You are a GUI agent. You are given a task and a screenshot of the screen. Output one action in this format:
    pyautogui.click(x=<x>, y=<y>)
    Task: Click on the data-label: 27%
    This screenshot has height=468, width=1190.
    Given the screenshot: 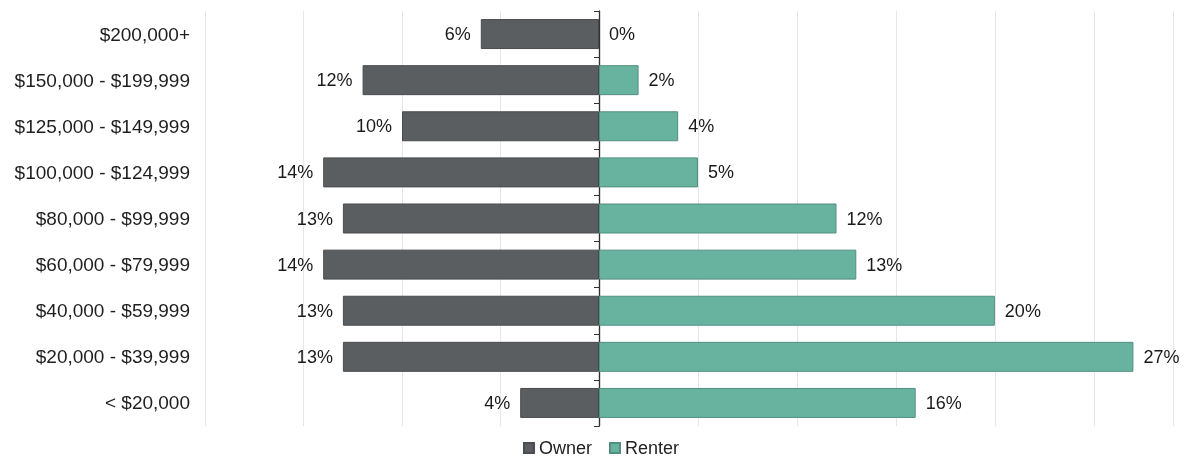 What is the action you would take?
    pyautogui.click(x=1161, y=356)
    